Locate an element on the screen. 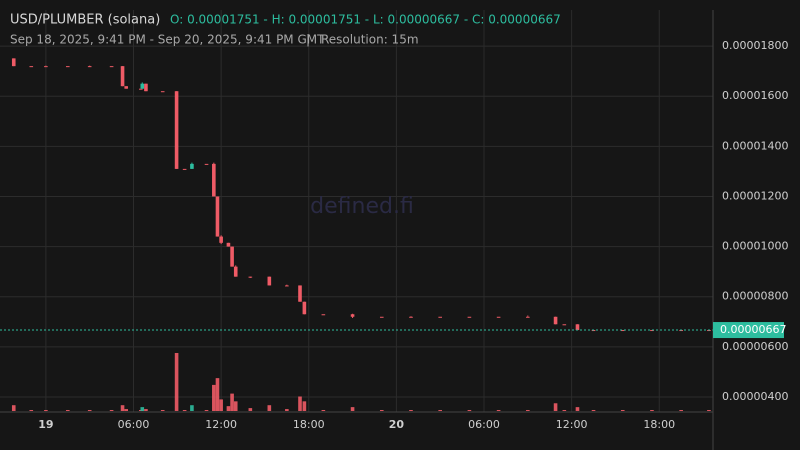  y-tick-label: 0.00001200 is located at coordinates (755, 195).